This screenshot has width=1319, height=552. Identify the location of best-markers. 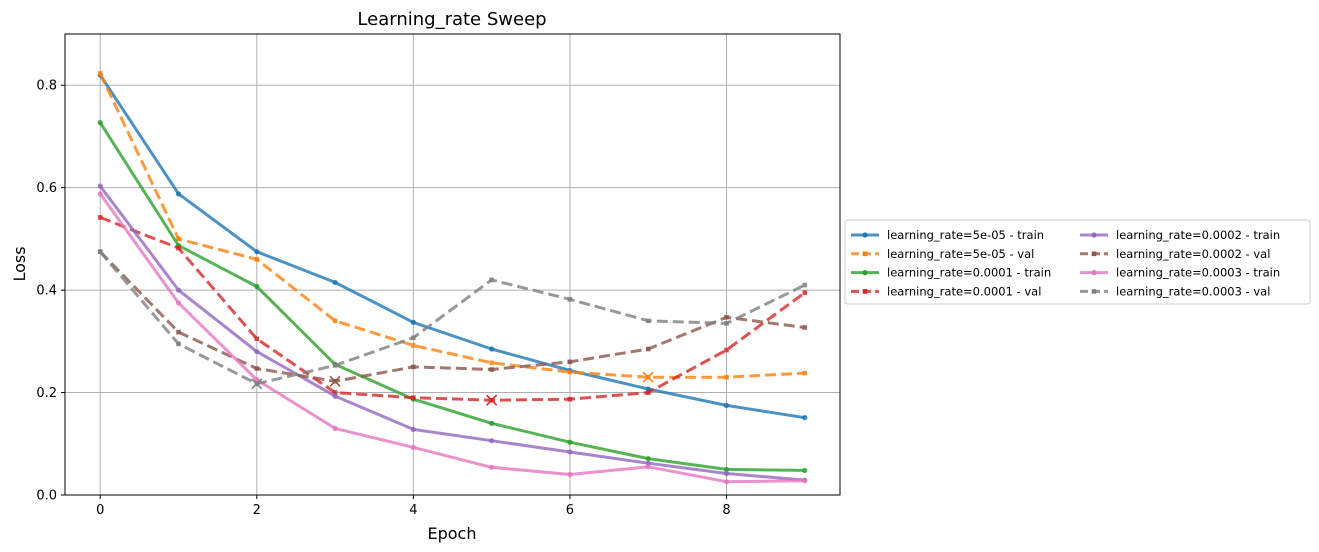
(452, 388).